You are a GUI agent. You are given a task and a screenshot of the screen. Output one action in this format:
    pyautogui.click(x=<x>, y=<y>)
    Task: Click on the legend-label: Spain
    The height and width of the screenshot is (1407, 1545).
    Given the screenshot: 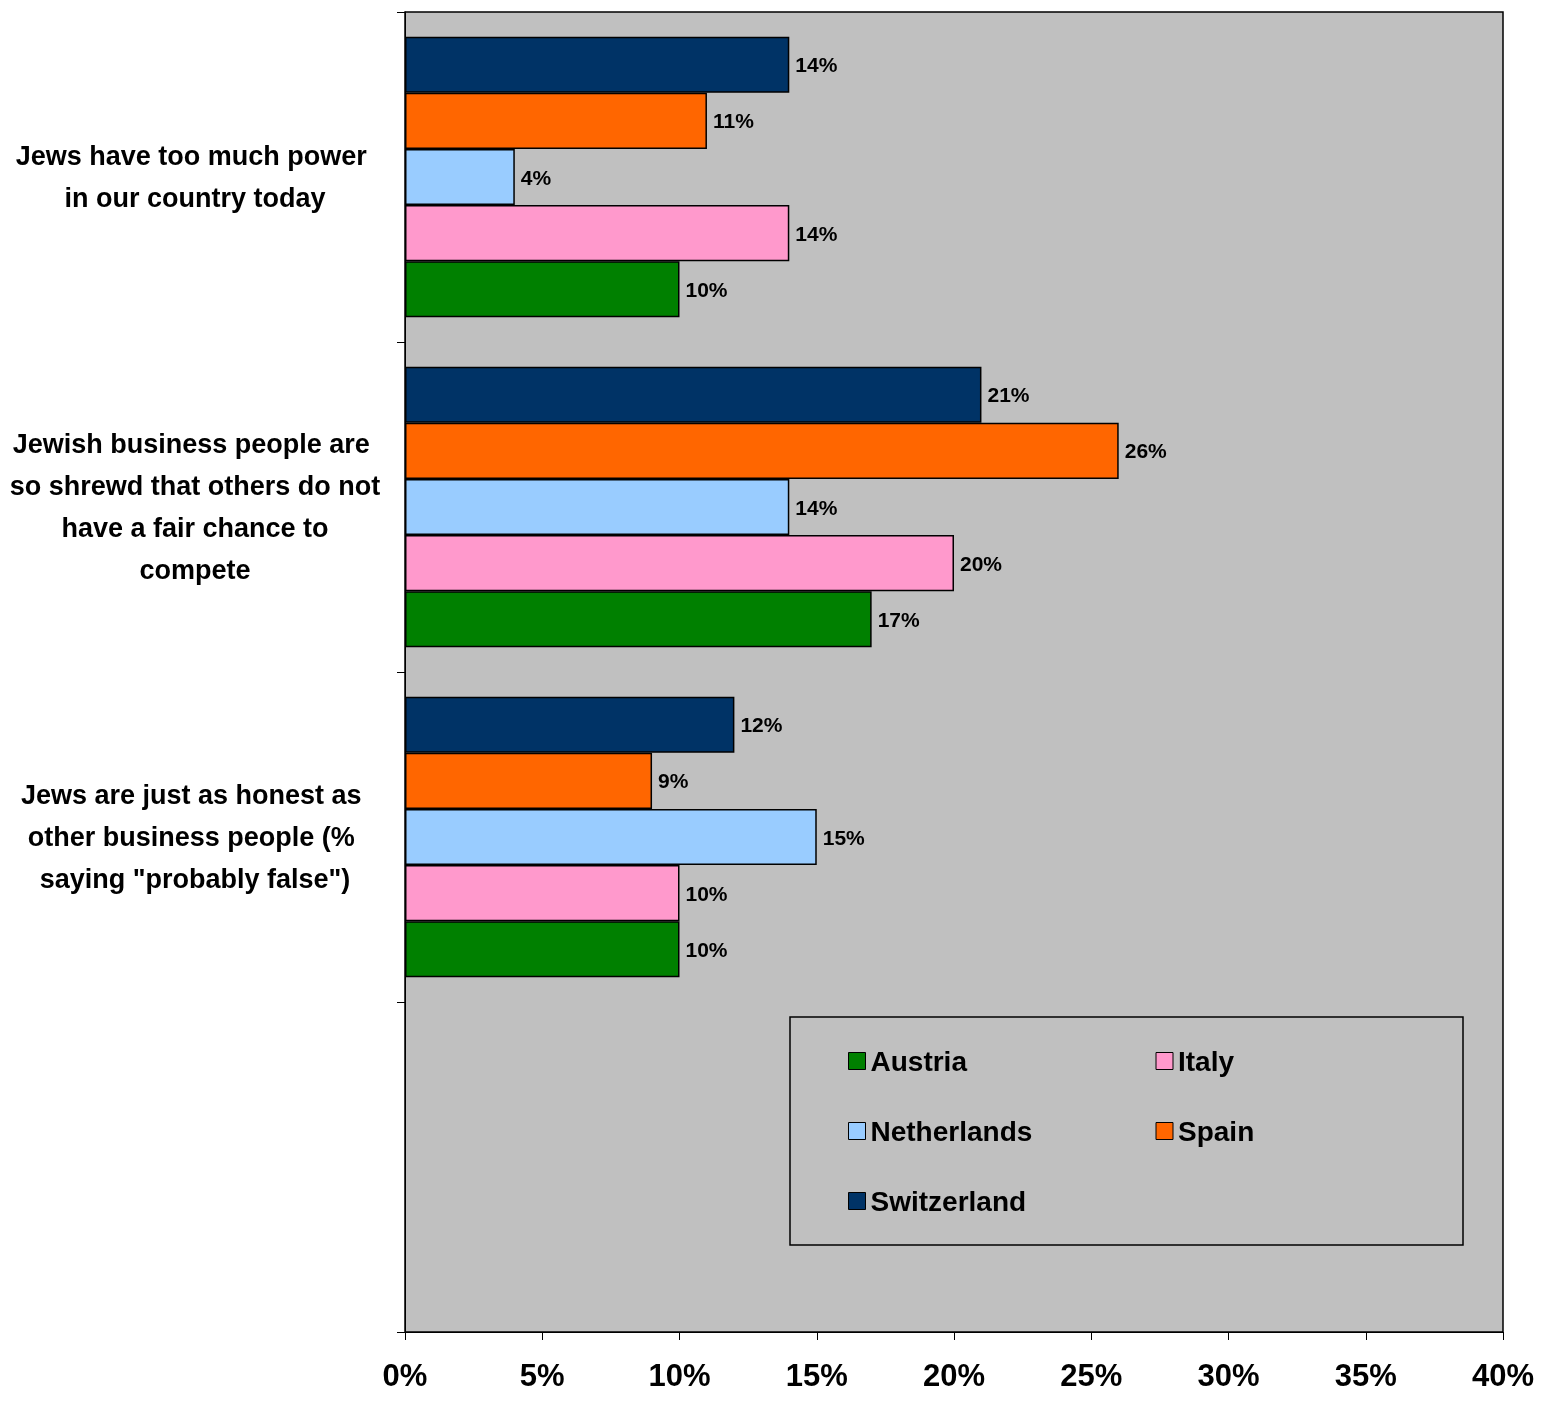 What is the action you would take?
    pyautogui.click(x=1216, y=1131)
    